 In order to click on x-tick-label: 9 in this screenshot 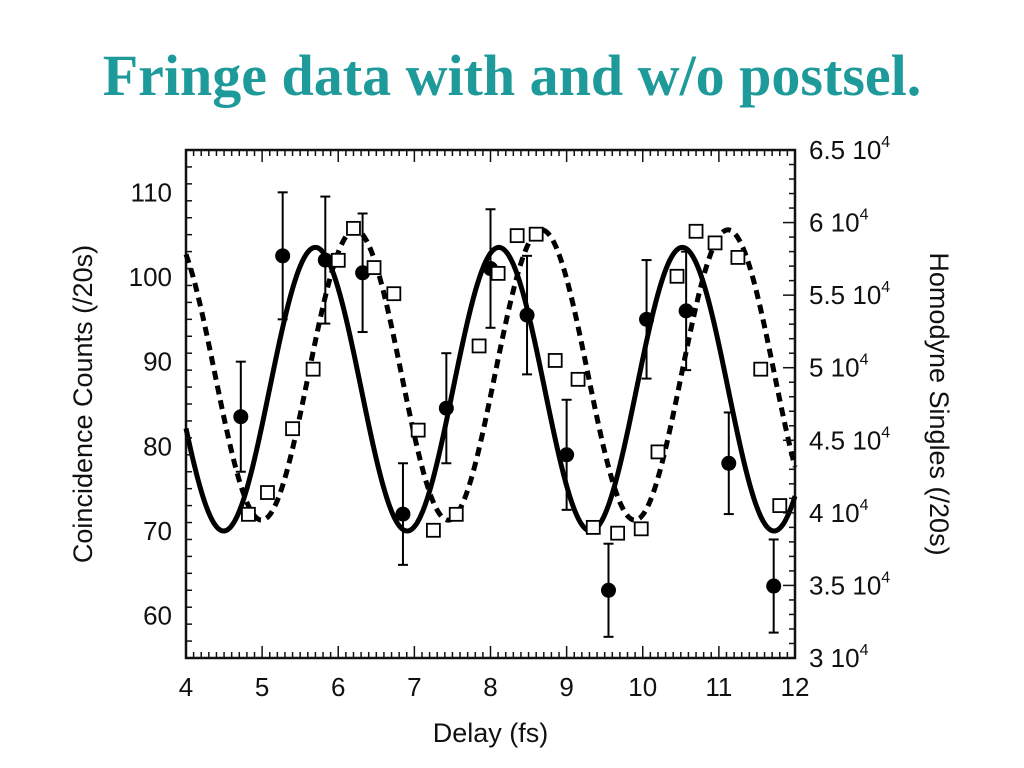, I will do `click(566, 687)`.